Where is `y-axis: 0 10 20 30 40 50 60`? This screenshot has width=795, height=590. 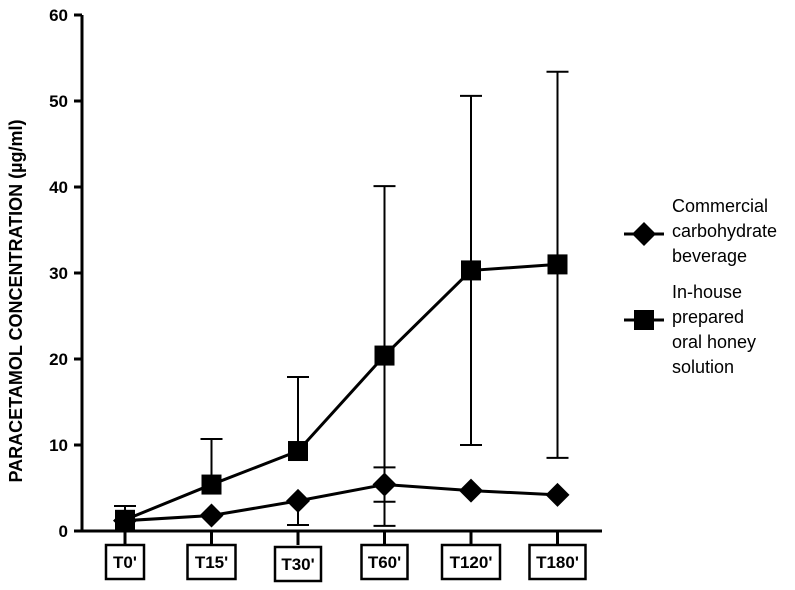
y-axis: 0 10 20 30 40 50 60 is located at coordinates (66, 273).